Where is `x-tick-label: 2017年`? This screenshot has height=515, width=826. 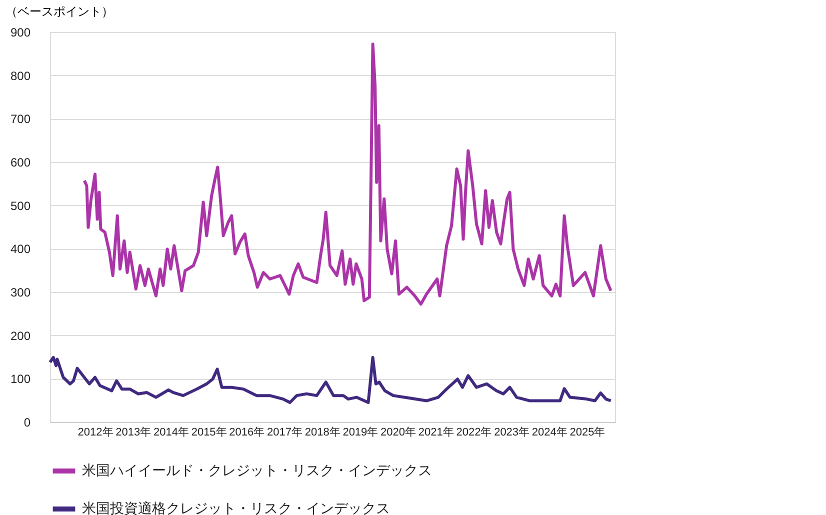 x-tick-label: 2017年 is located at coordinates (284, 432).